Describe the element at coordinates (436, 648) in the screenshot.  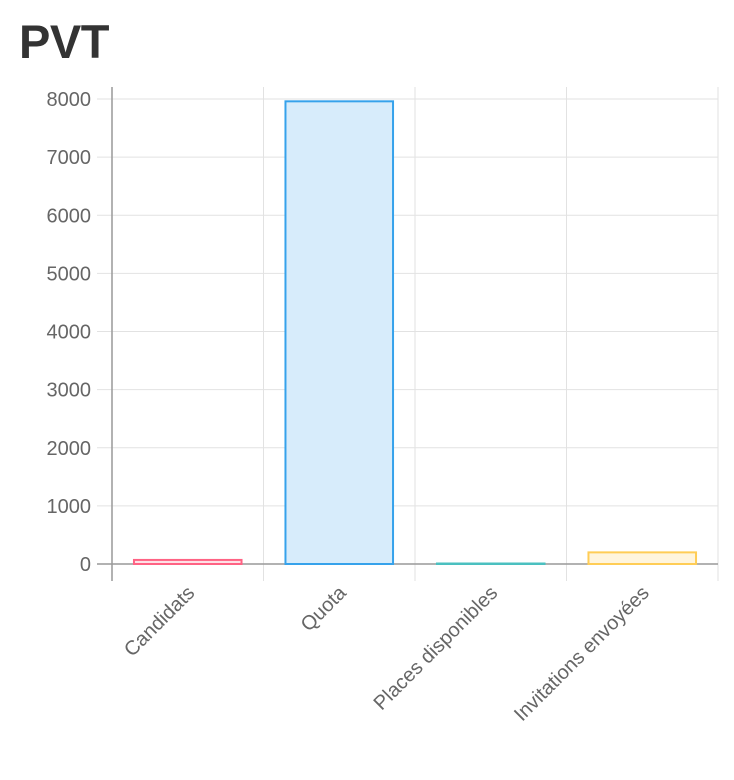
I see `x-tick-label: Places disponibles` at that location.